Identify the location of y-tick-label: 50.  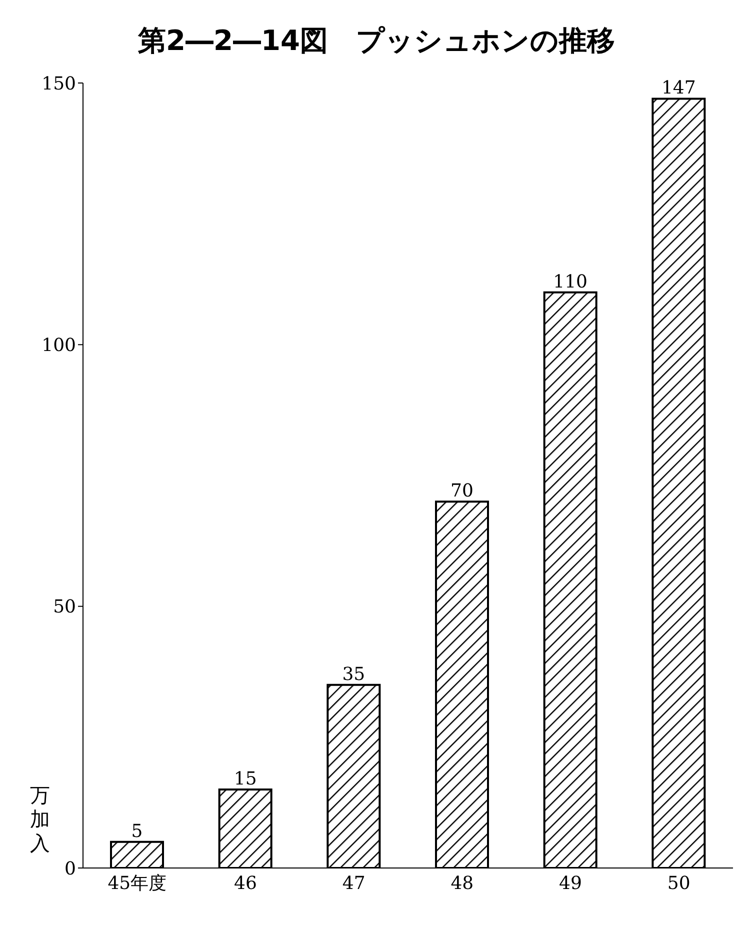
(64, 607).